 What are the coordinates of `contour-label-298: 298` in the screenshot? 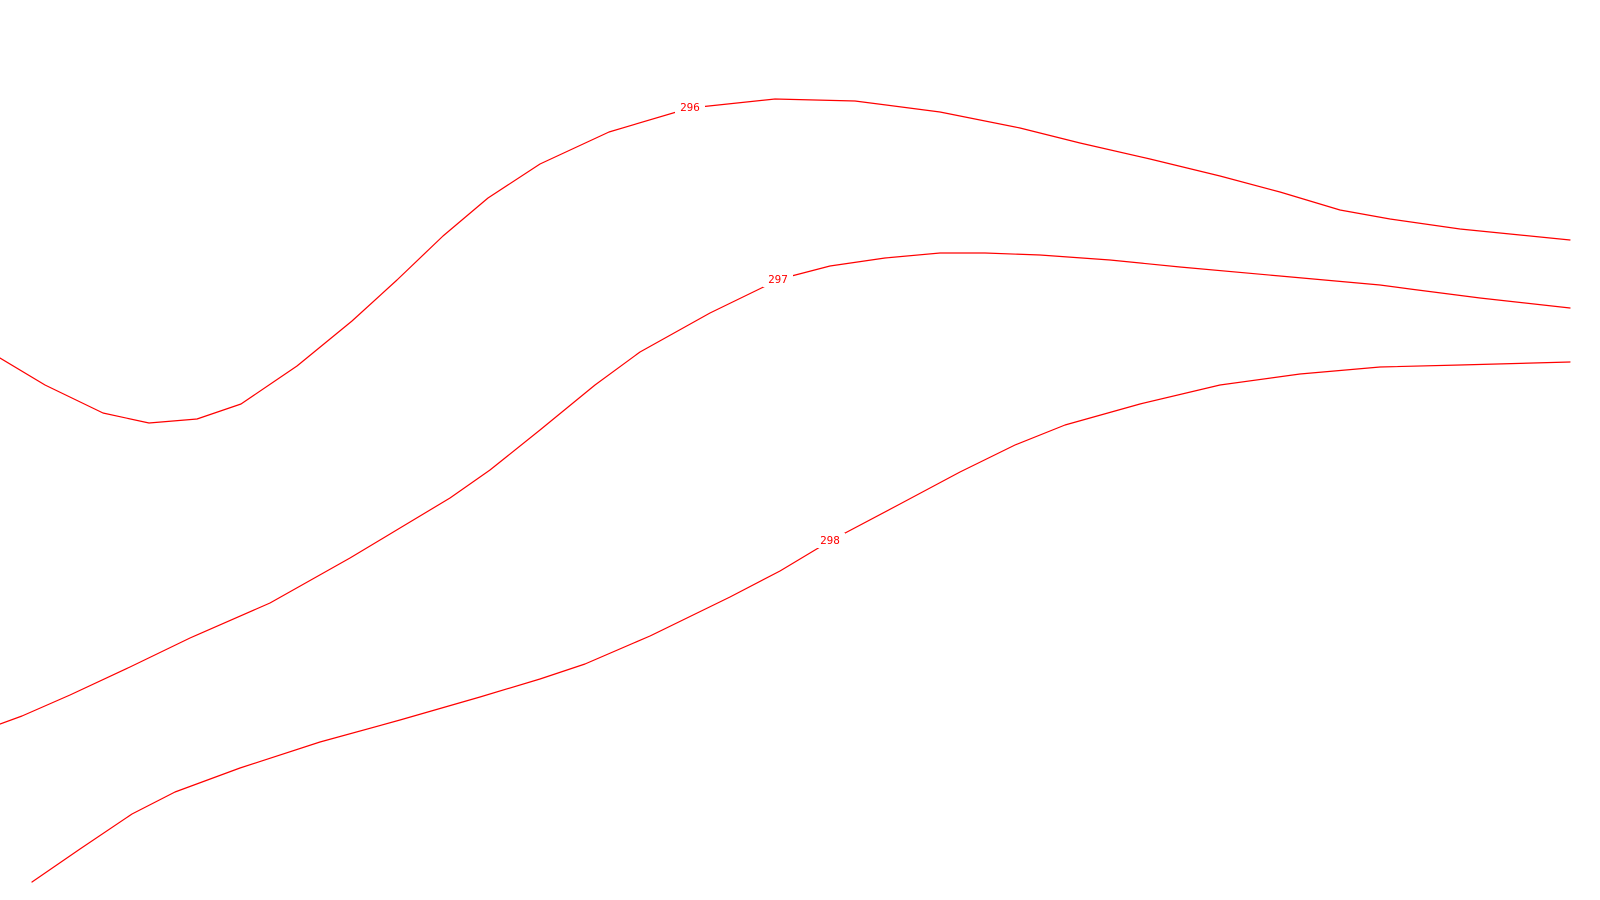 It's located at (830, 540).